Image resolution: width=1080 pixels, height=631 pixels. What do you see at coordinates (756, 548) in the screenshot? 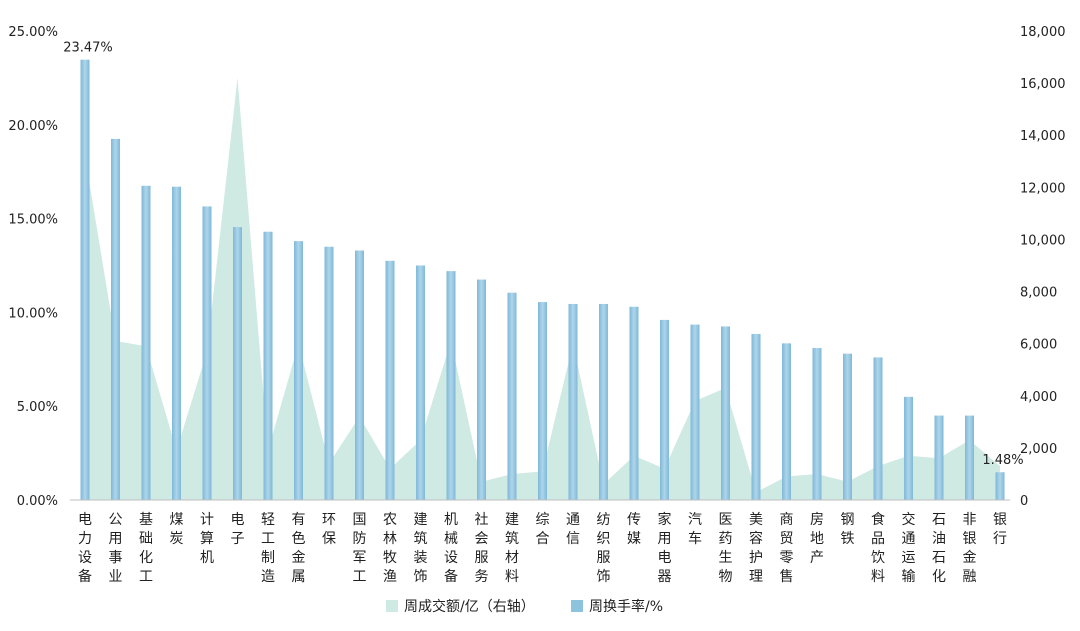
I see `x-category-label: 美容护理` at bounding box center [756, 548].